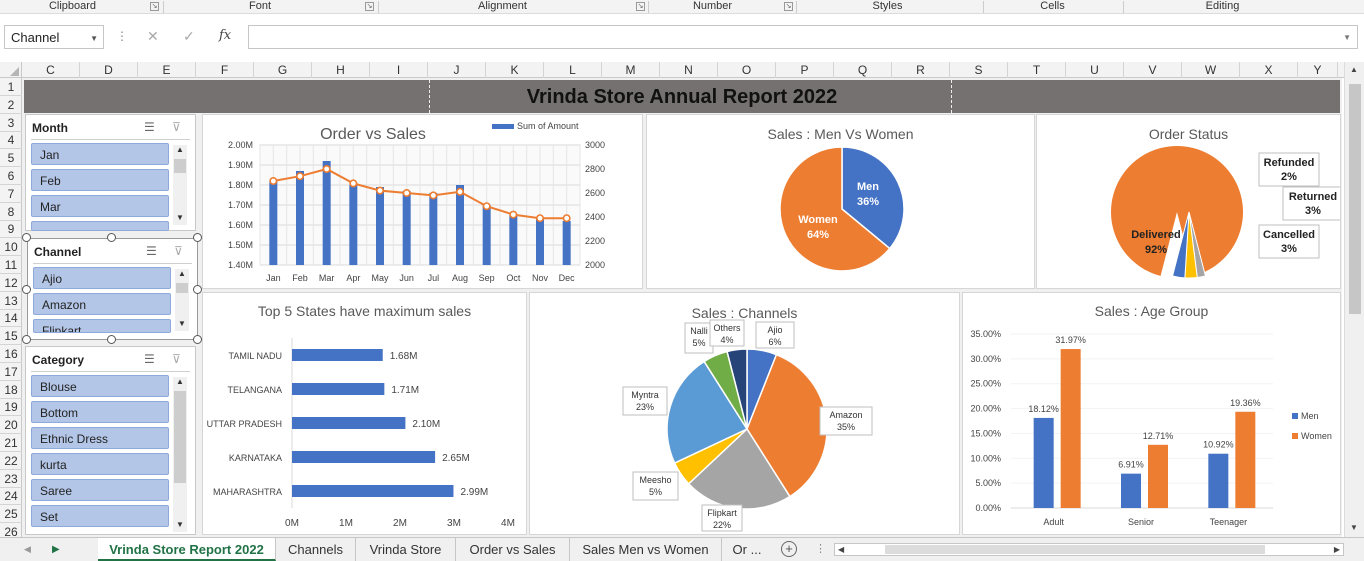 The height and width of the screenshot is (561, 1364). I want to click on horizontal-scrollbar: ◀ ▶, so click(1089, 549).